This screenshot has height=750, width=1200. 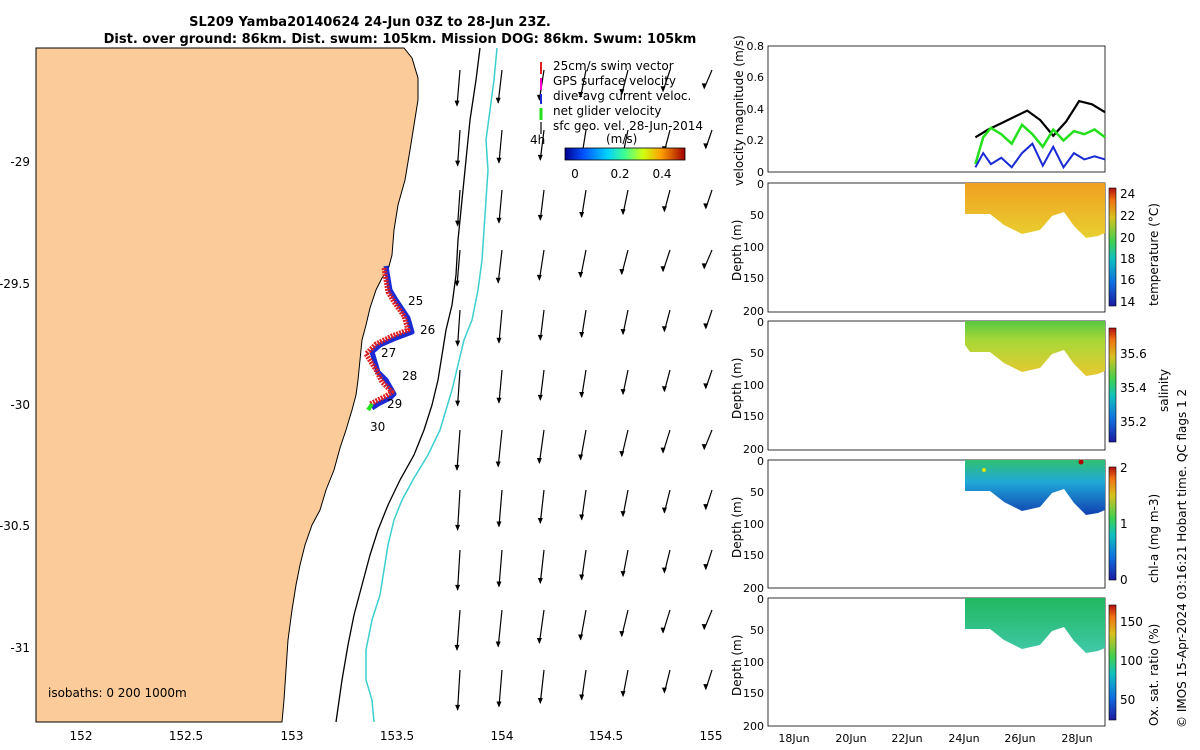 What do you see at coordinates (1112, 523) in the screenshot?
I see `chla-colorbar` at bounding box center [1112, 523].